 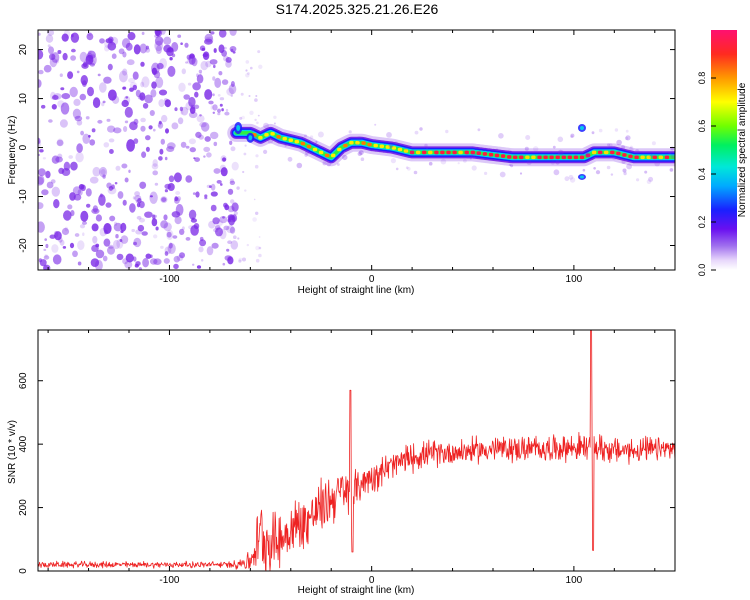 I want to click on snr-y-tick-label: 600, so click(x=23, y=380).